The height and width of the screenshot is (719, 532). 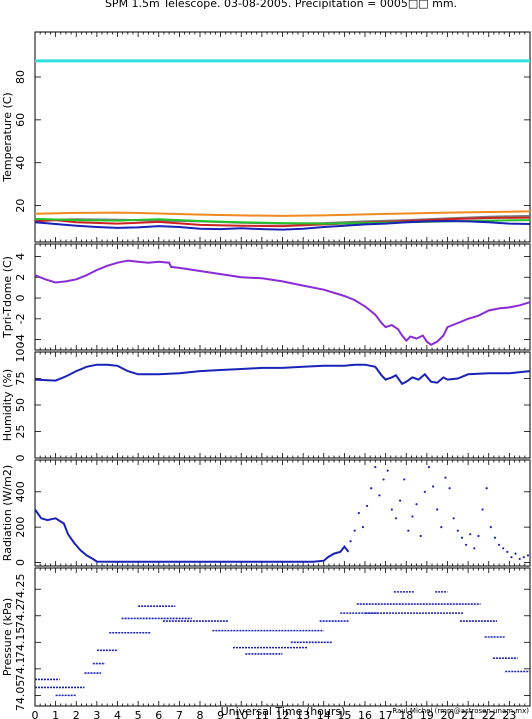 What do you see at coordinates (20, 696) in the screenshot?
I see `pressure-y-tick-label: 74.05` at bounding box center [20, 696].